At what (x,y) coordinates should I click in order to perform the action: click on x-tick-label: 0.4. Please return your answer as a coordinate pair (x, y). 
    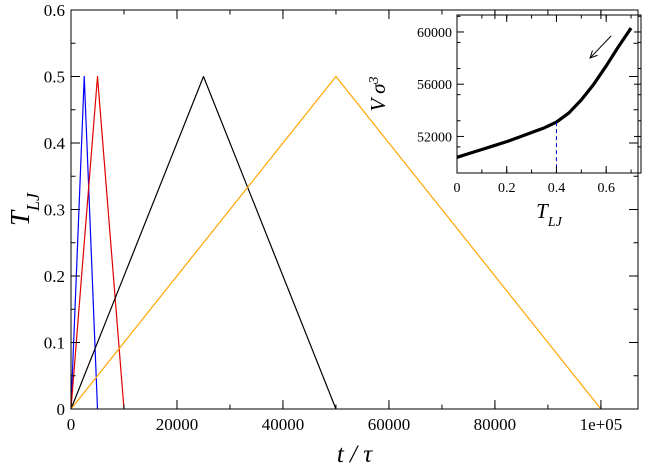
    Looking at the image, I should click on (557, 188).